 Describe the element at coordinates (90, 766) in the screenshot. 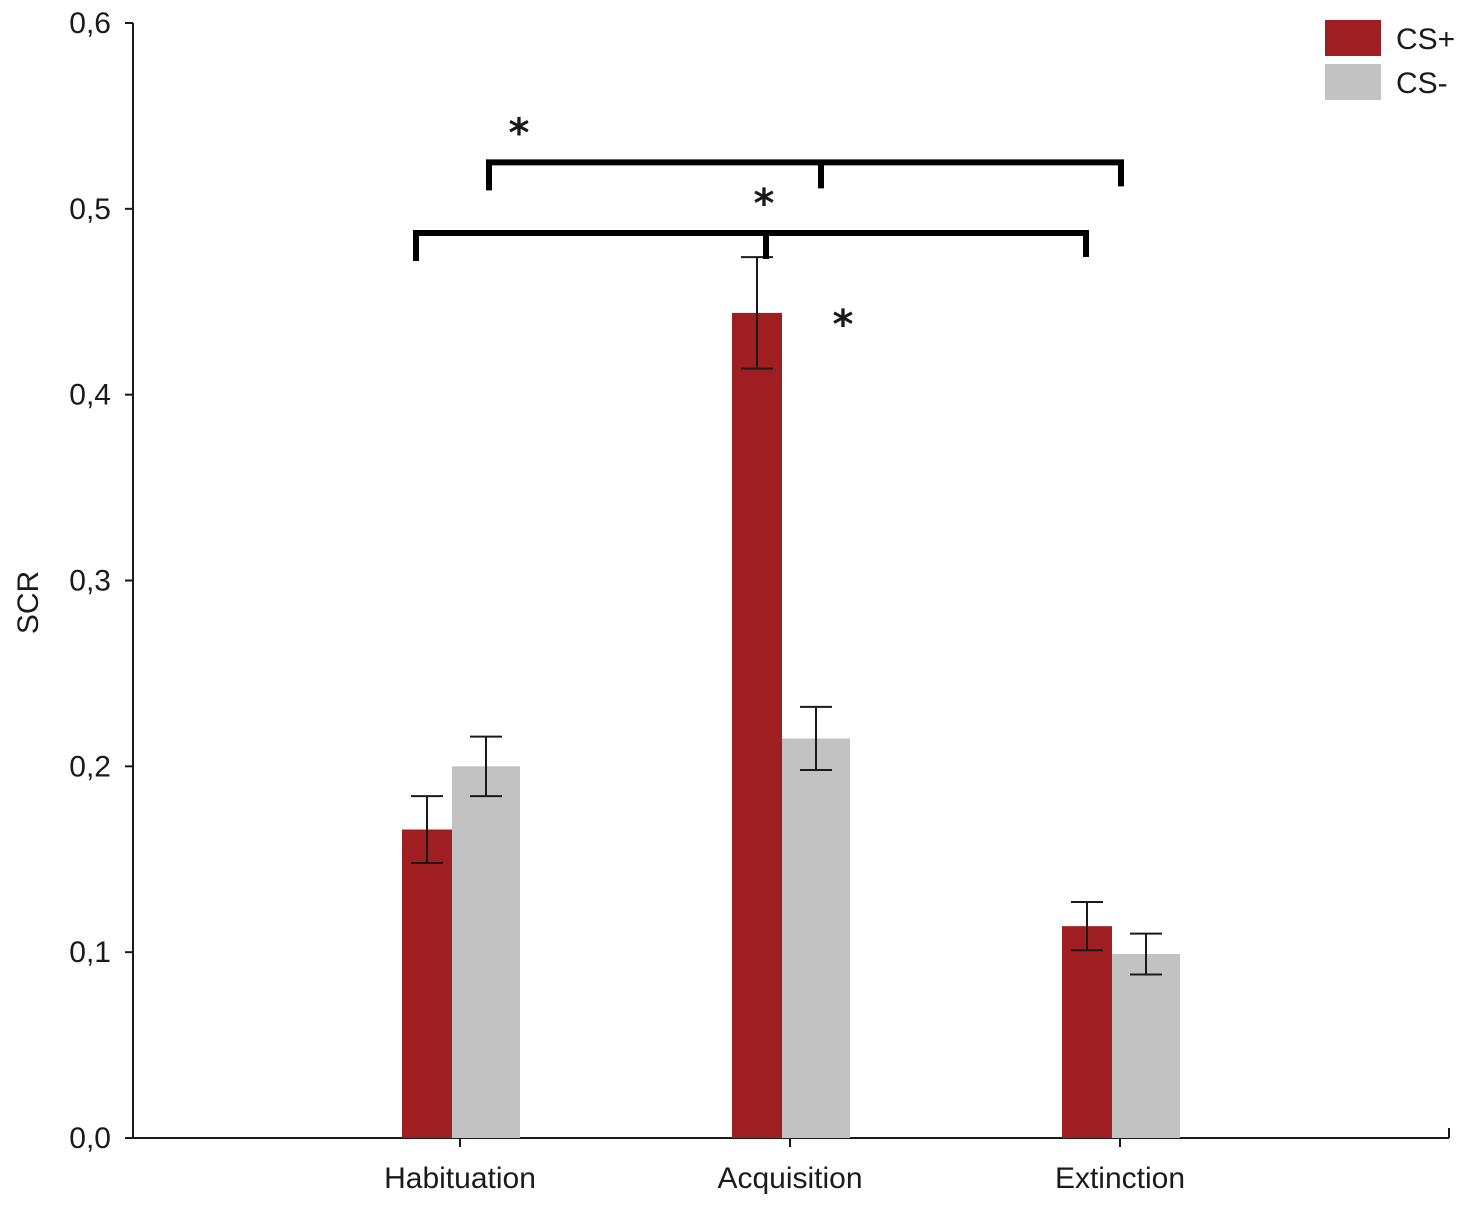

I see `y-tick-label: 0,2` at that location.